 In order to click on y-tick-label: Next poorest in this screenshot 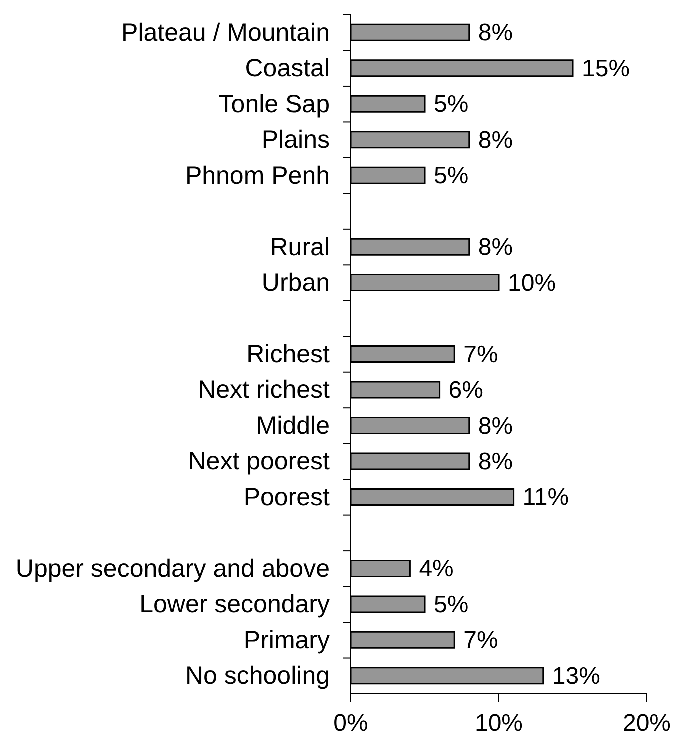, I will do `click(259, 462)`.